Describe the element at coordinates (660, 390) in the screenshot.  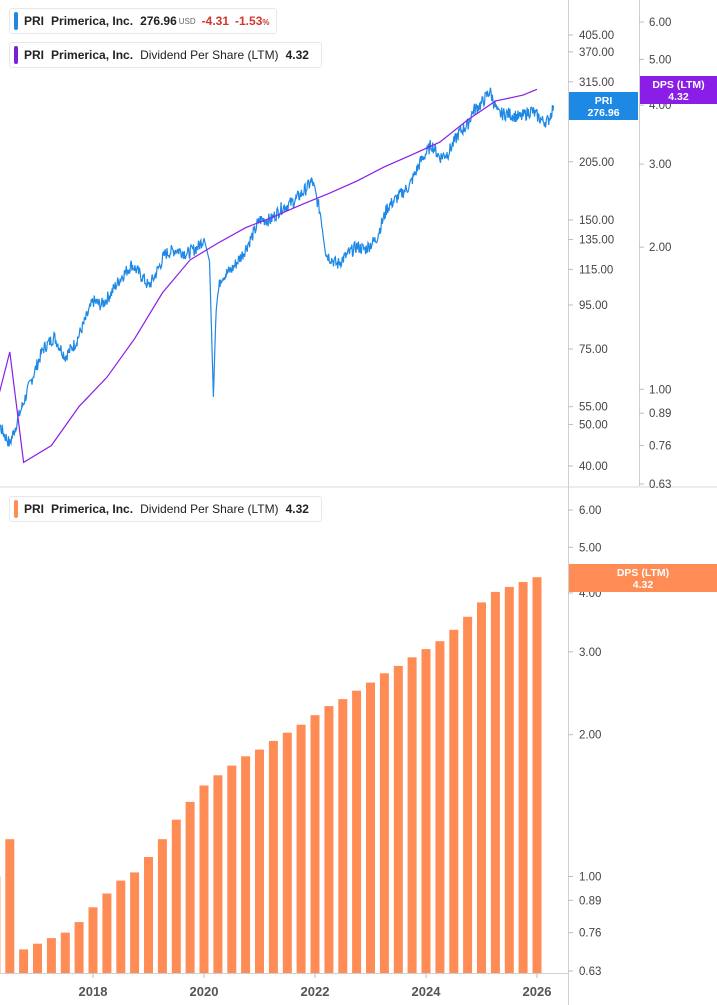
I see `dps-top-tick-label: 1.00` at that location.